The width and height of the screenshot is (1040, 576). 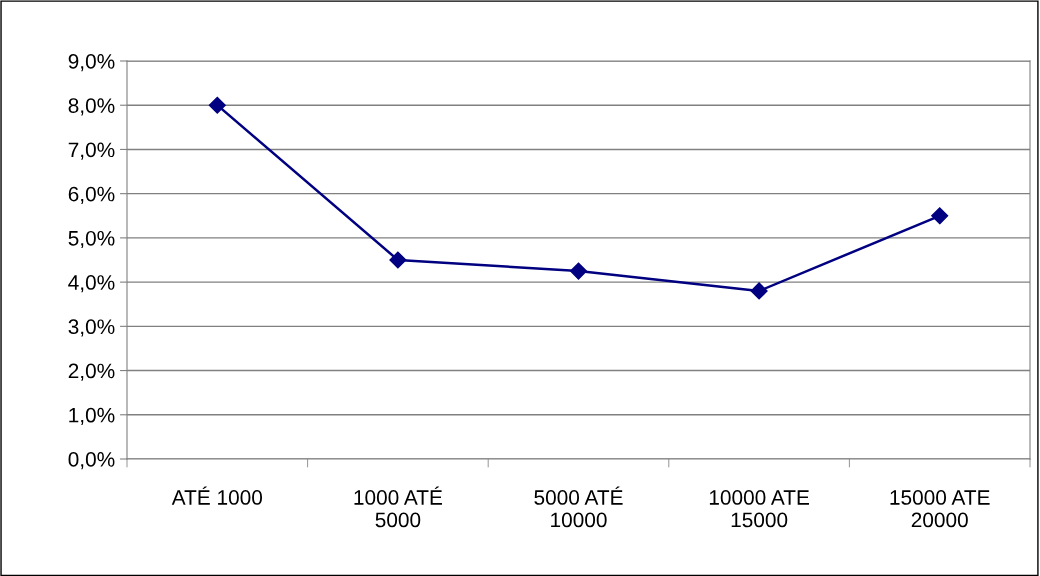 I want to click on y-tick-label: 8,0%, so click(x=91, y=107).